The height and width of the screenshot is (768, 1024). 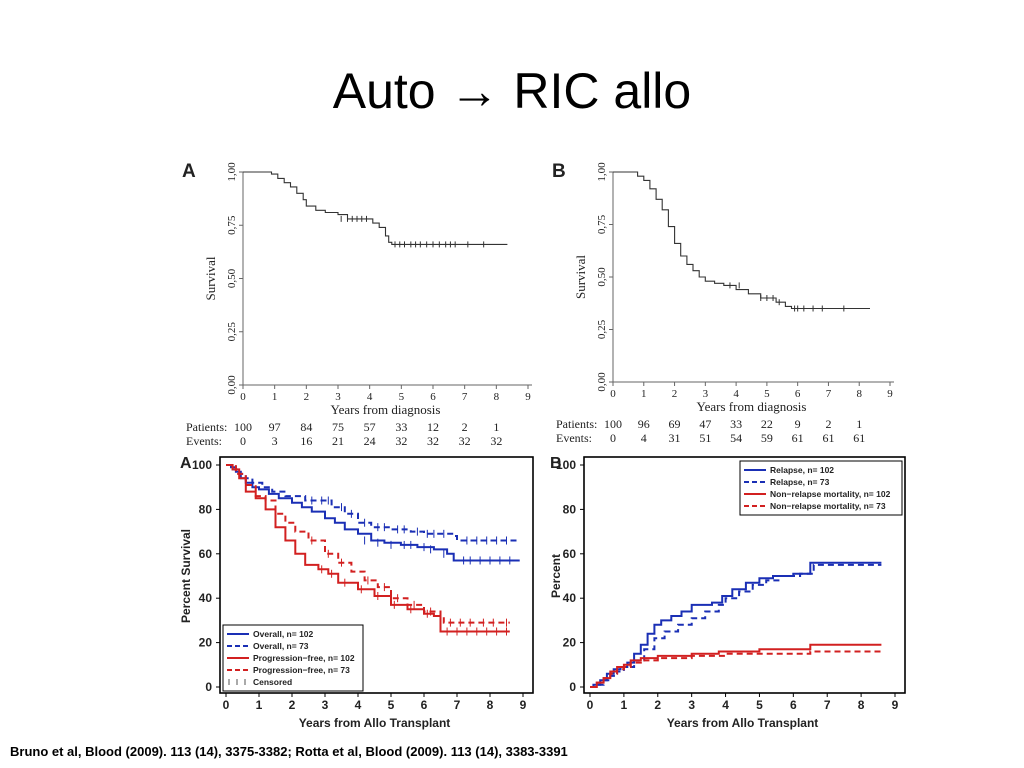 What do you see at coordinates (566, 465) in the screenshot?
I see `y-tick-label: 100` at bounding box center [566, 465].